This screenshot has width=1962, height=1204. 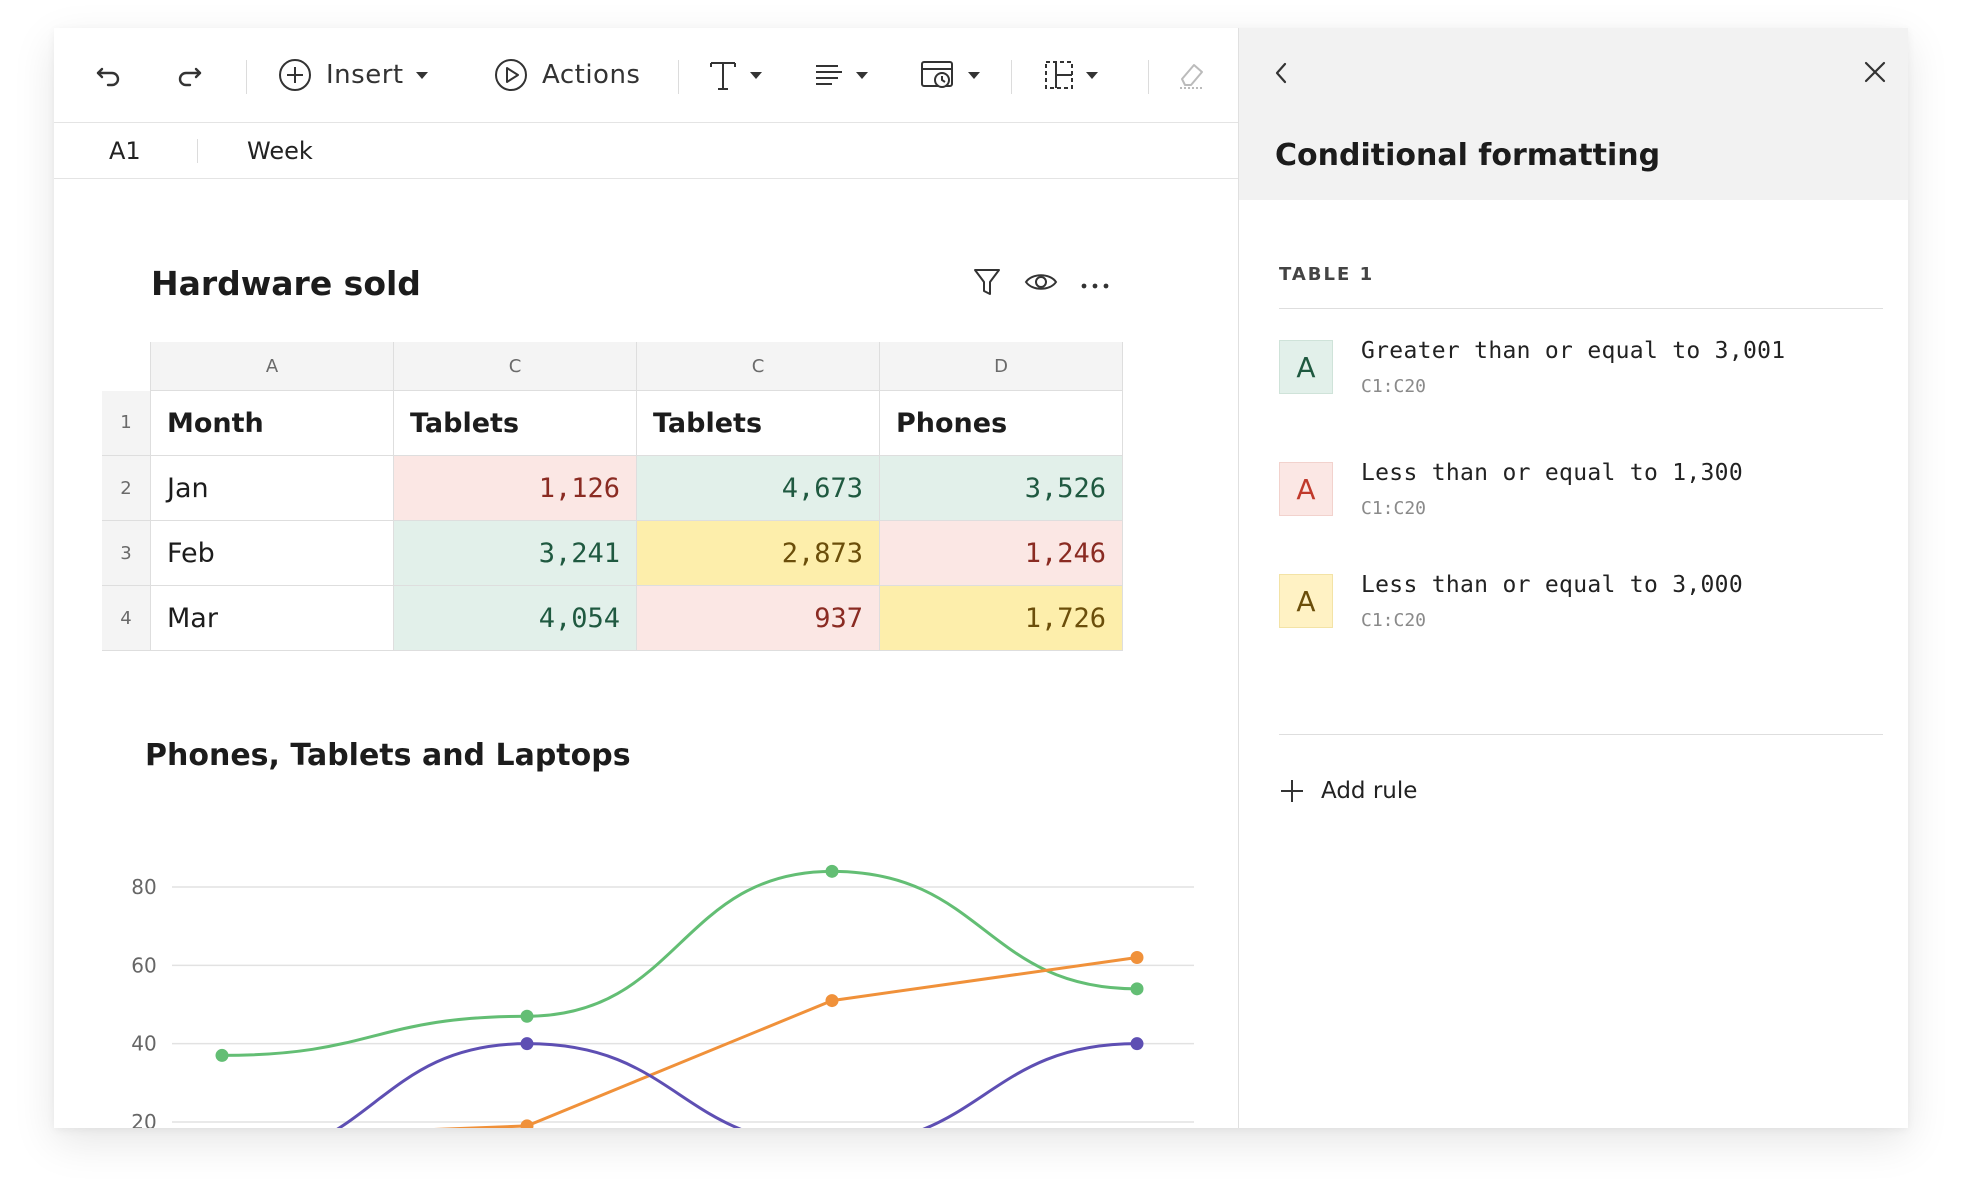 What do you see at coordinates (1001, 488) in the screenshot?
I see `value-cell: 3,526` at bounding box center [1001, 488].